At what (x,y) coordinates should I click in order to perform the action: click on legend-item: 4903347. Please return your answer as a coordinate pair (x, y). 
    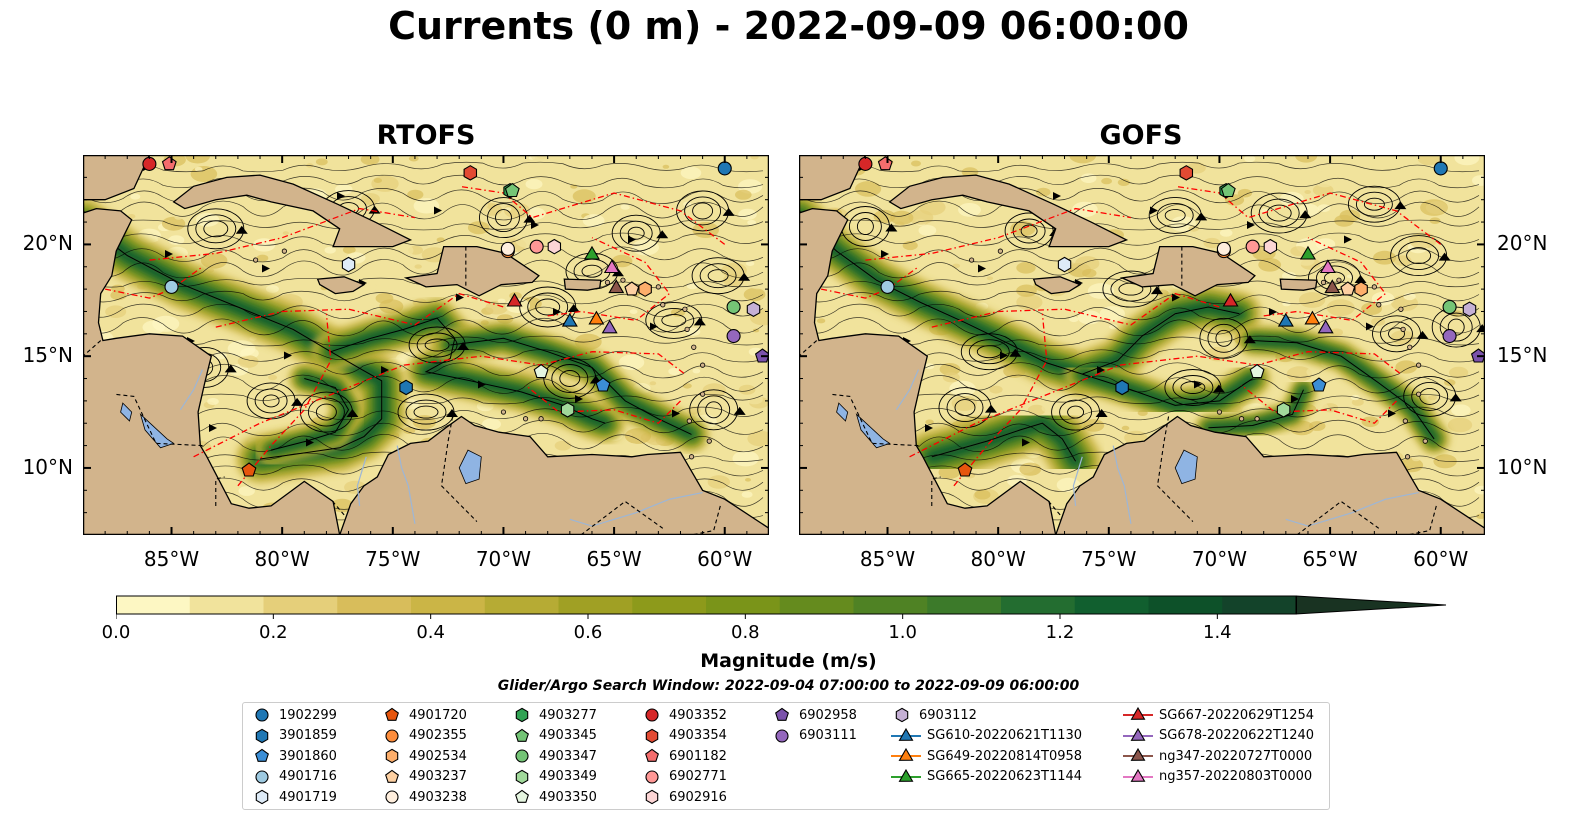
    Looking at the image, I should click on (554, 756).